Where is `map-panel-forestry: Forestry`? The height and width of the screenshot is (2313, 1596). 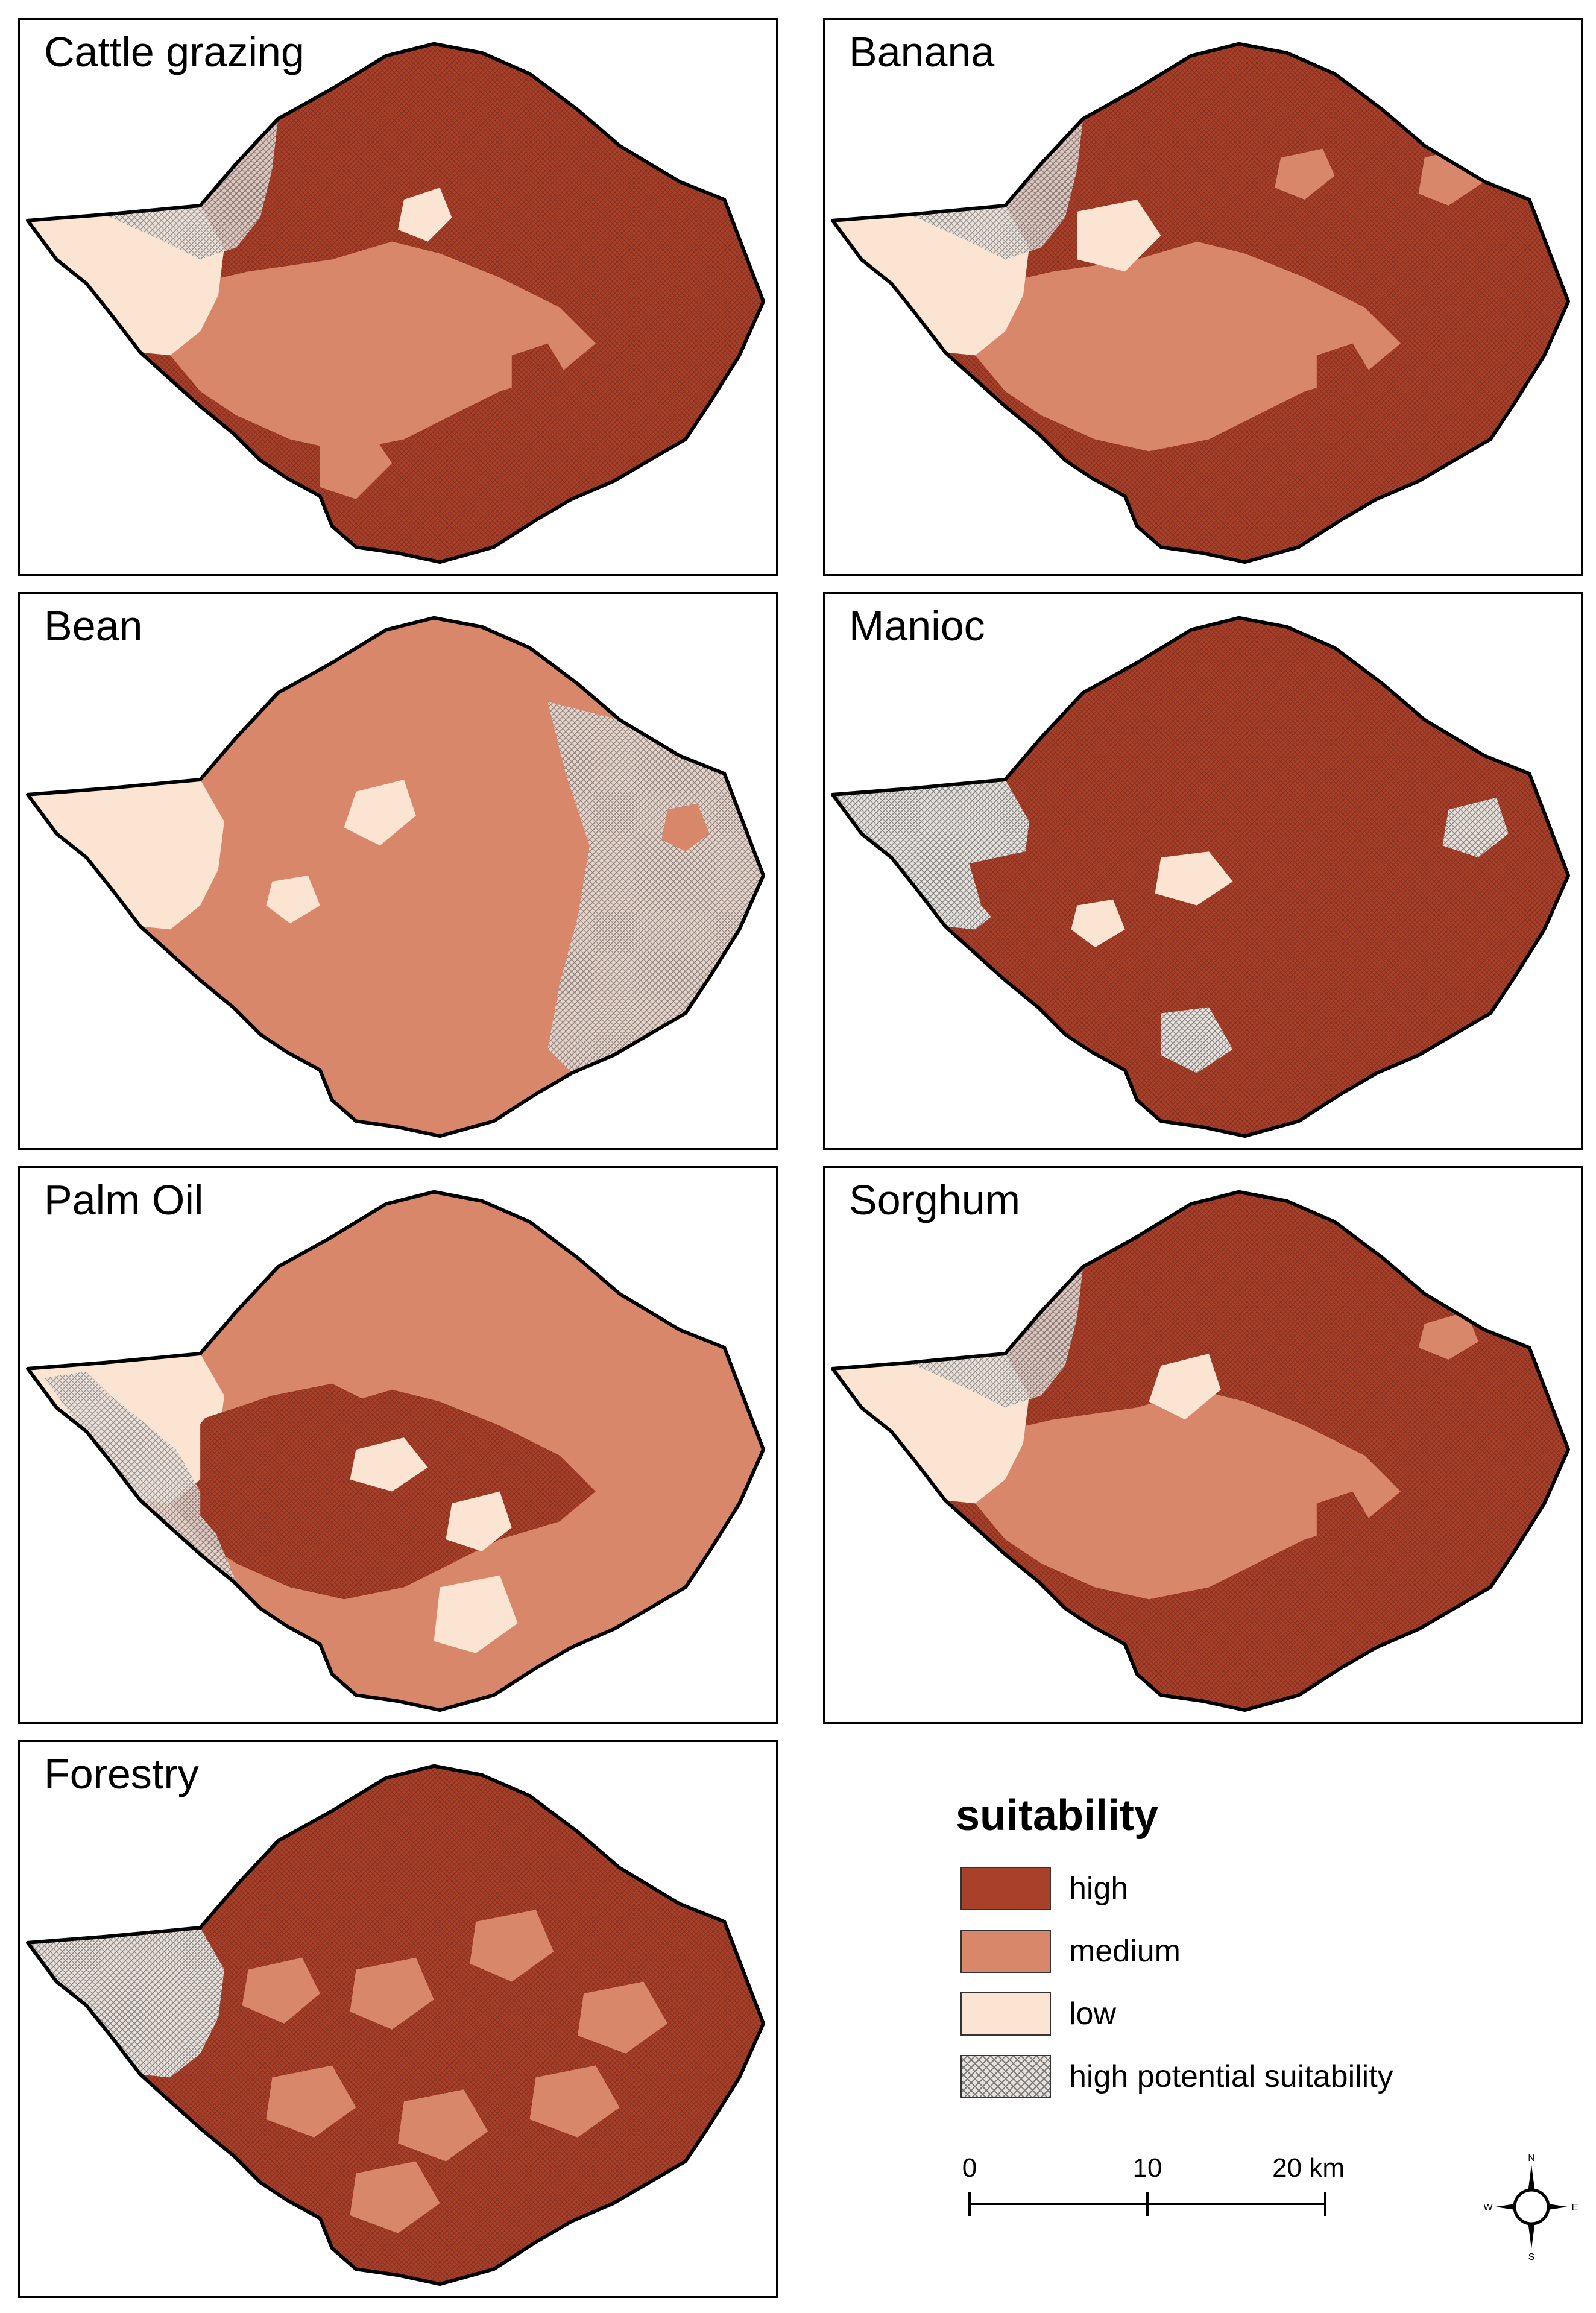
map-panel-forestry: Forestry is located at coordinates (398, 2019).